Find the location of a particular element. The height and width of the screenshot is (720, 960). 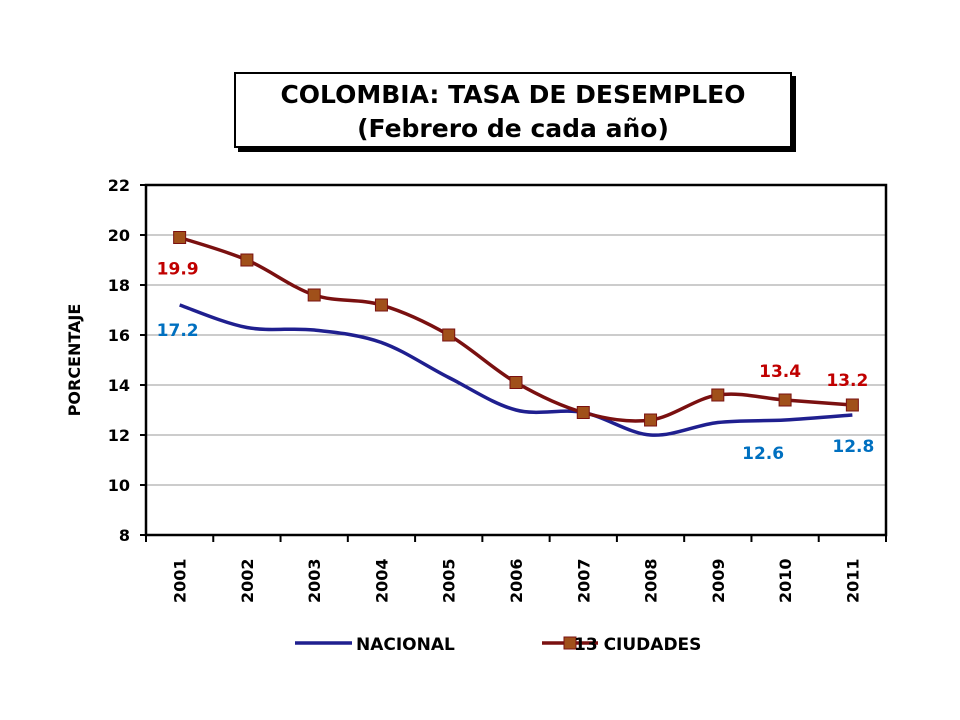

y-tick-label: 8 is located at coordinates (124, 535).